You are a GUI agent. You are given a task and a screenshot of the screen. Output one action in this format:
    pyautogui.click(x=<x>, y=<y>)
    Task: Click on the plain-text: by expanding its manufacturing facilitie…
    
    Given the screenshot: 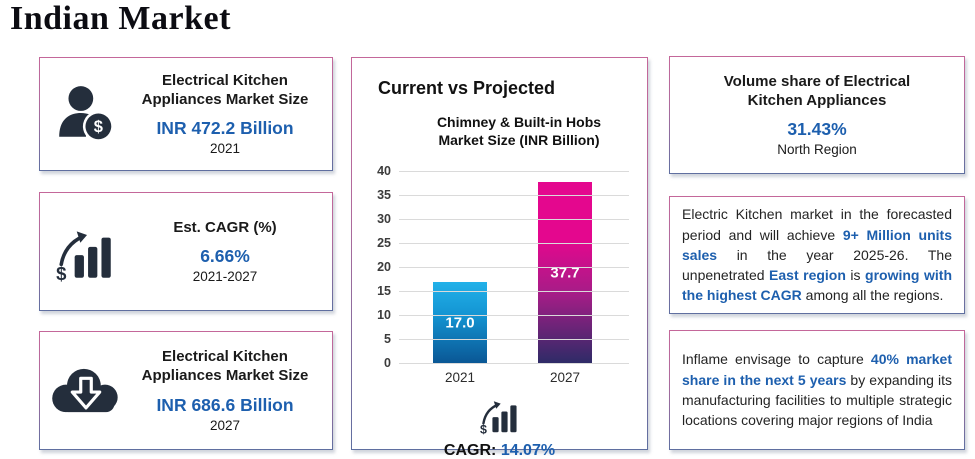 What is the action you would take?
    pyautogui.click(x=817, y=400)
    